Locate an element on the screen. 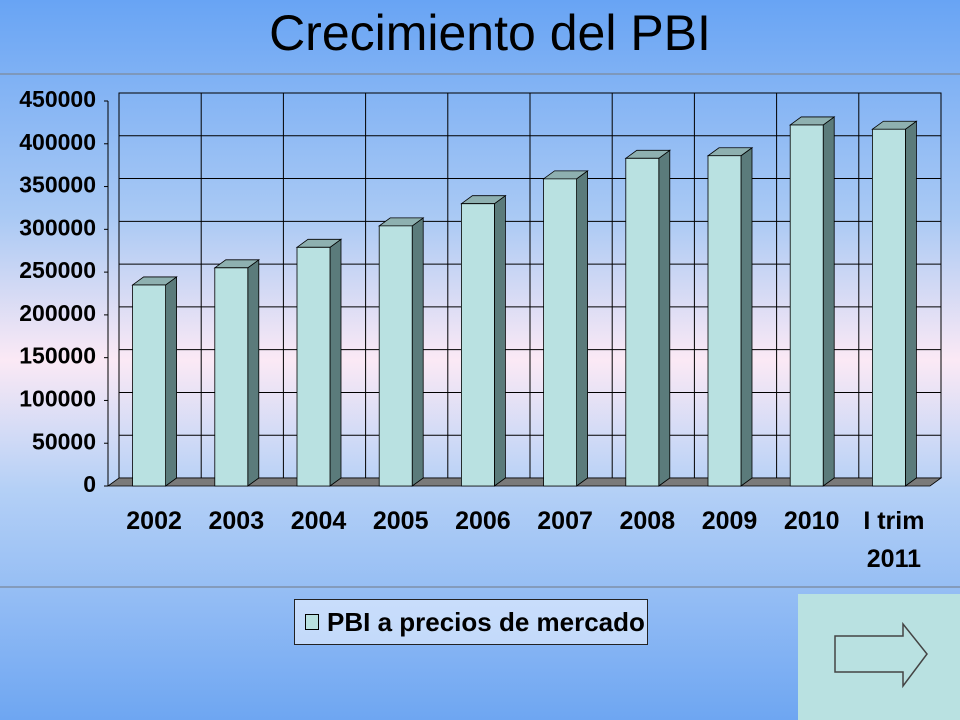 The height and width of the screenshot is (720, 960). legend-label: PBI a precios de mercado is located at coordinates (486, 621).